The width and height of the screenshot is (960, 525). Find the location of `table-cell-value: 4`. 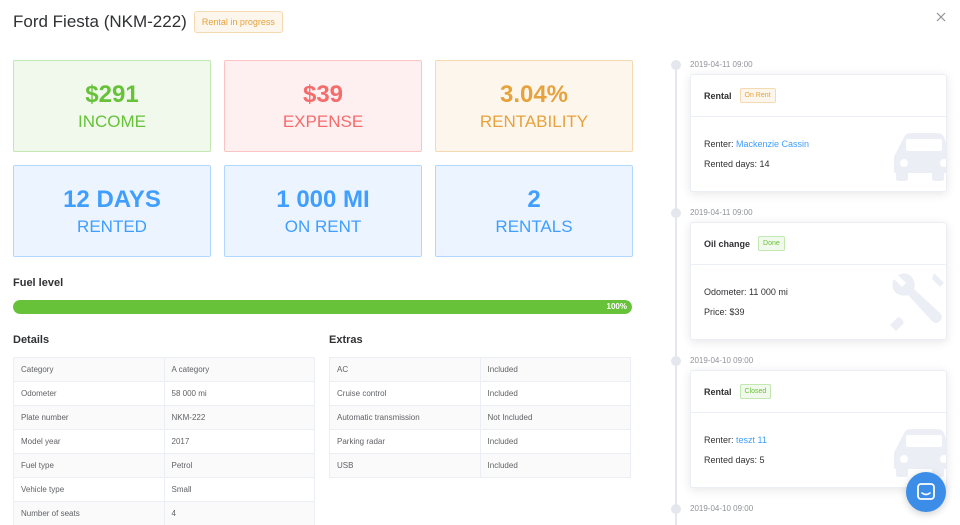

table-cell-value: 4 is located at coordinates (239, 513).